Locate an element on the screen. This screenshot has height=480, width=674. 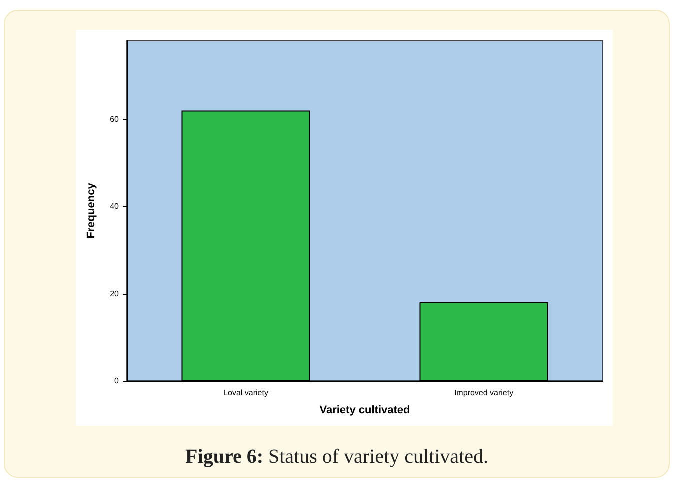
x-axis-title: Variety cultivated is located at coordinates (365, 410).